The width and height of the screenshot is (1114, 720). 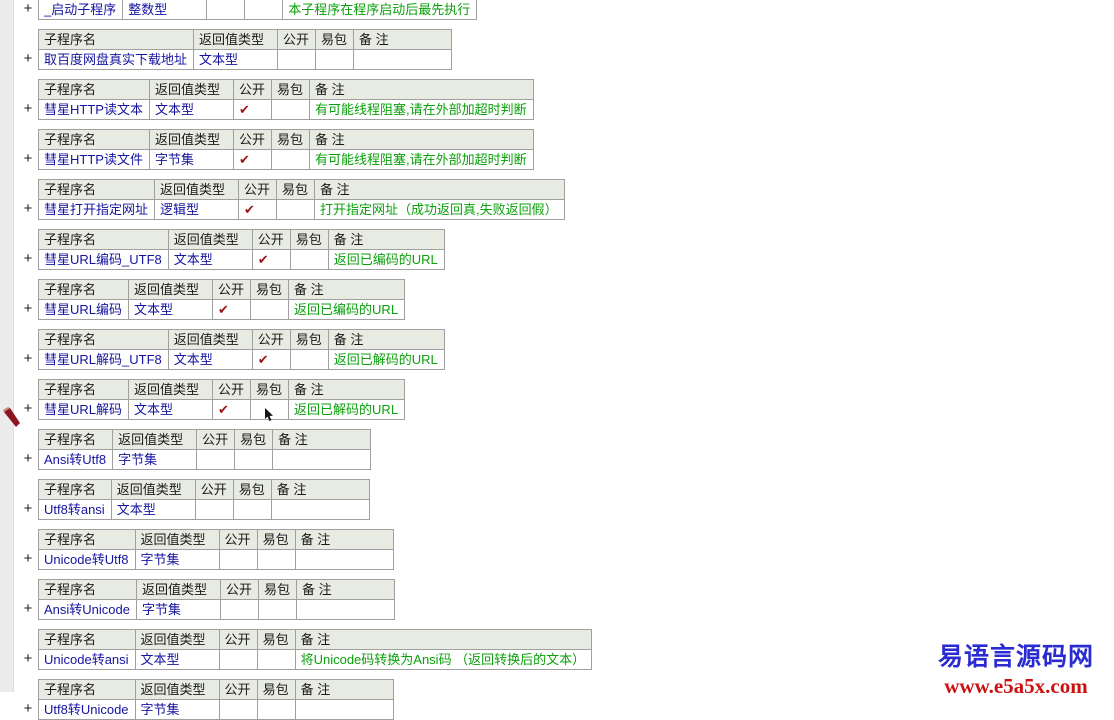 I want to click on subroutine-name-cell: Ansi转Unicode, so click(x=87, y=609).